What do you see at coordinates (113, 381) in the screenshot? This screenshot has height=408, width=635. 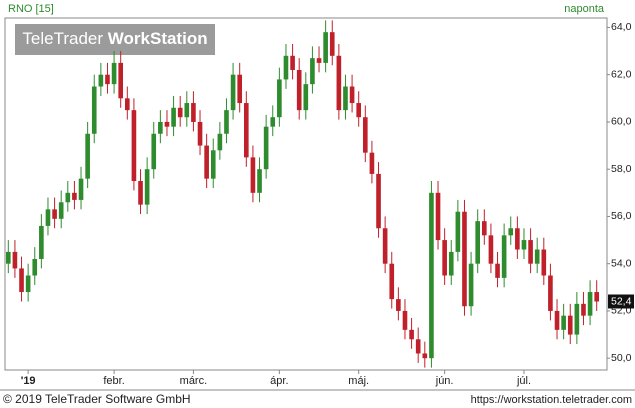 I see `x-tick-label: febr.` at bounding box center [113, 381].